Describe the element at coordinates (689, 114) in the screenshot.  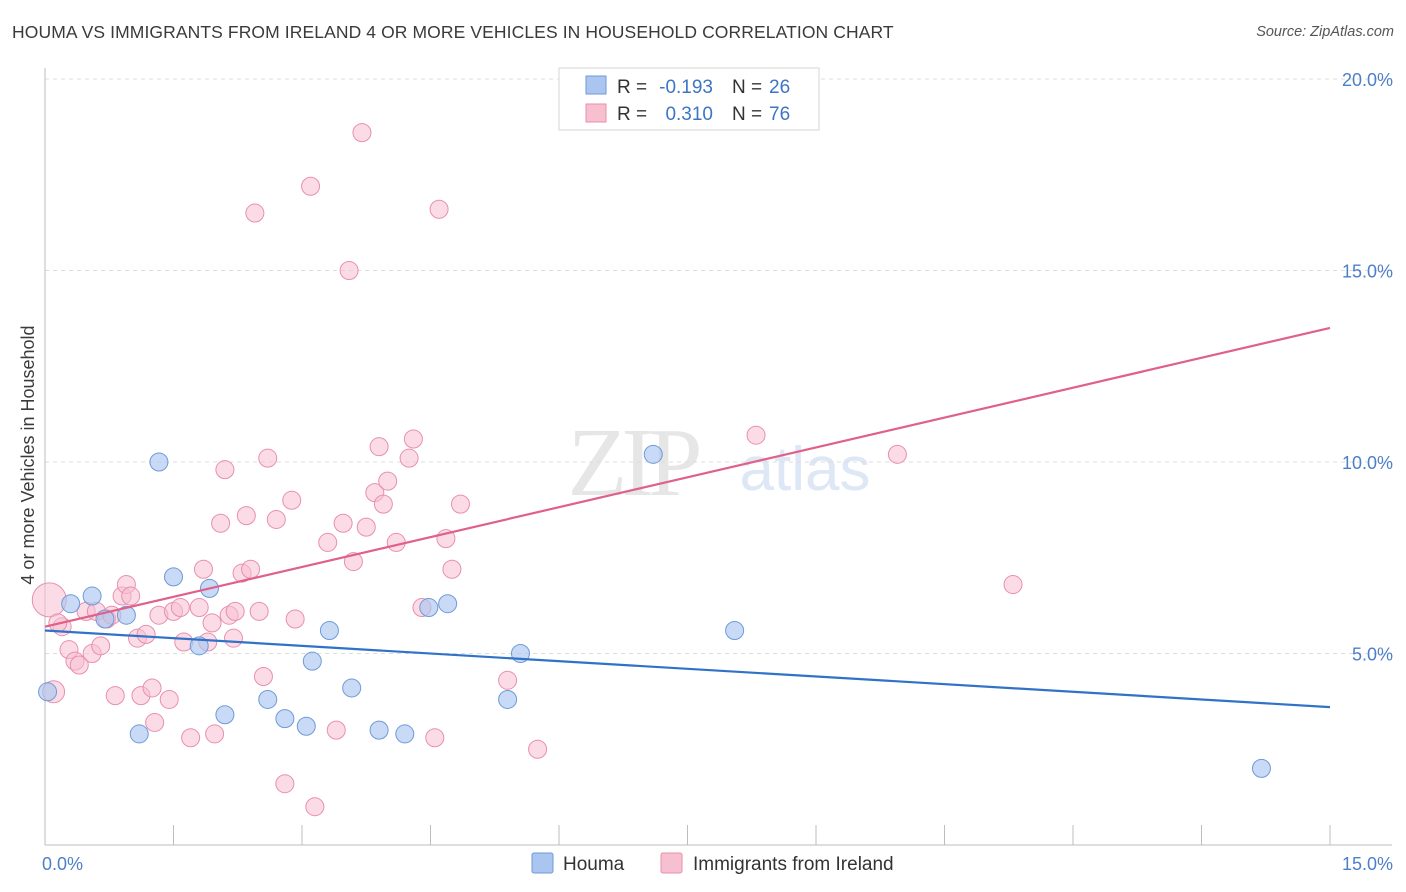
I see `legend-ireland-r-value: 0.310` at that location.